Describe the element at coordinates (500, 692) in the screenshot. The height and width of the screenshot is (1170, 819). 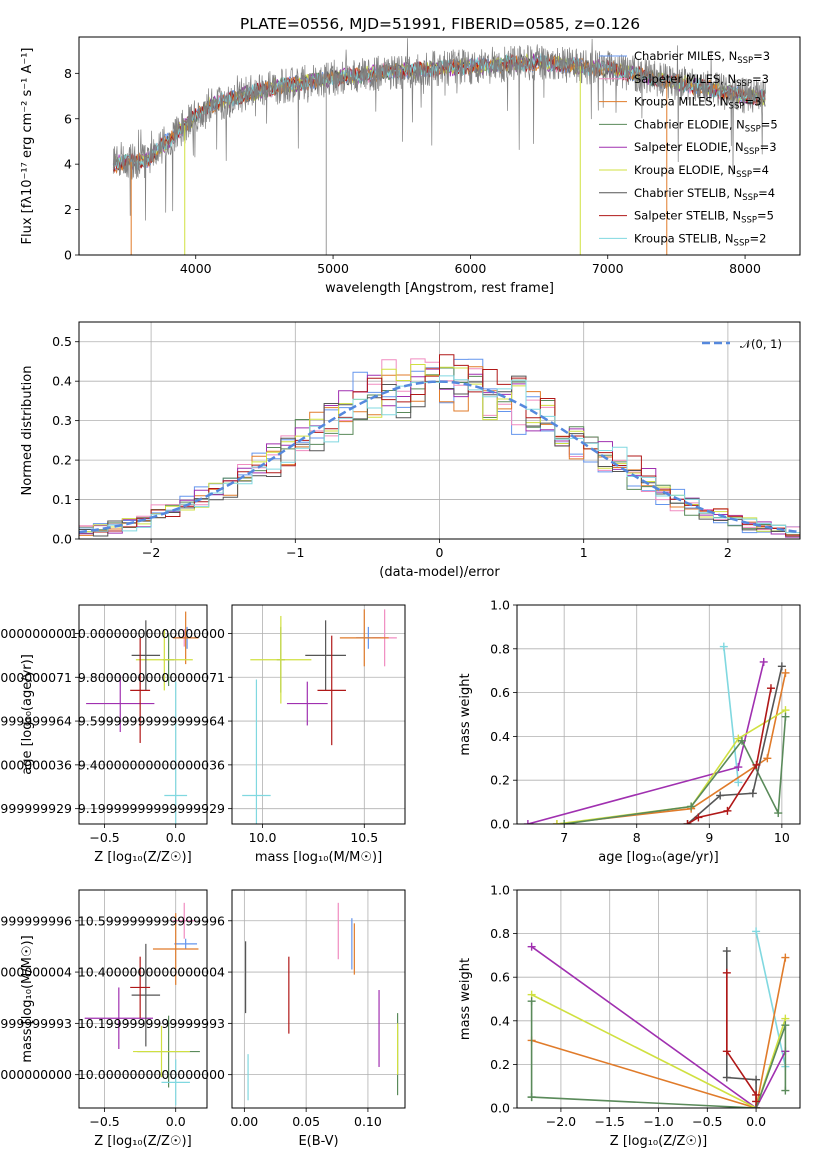
I see `y-tick-label-3: 0.6` at that location.